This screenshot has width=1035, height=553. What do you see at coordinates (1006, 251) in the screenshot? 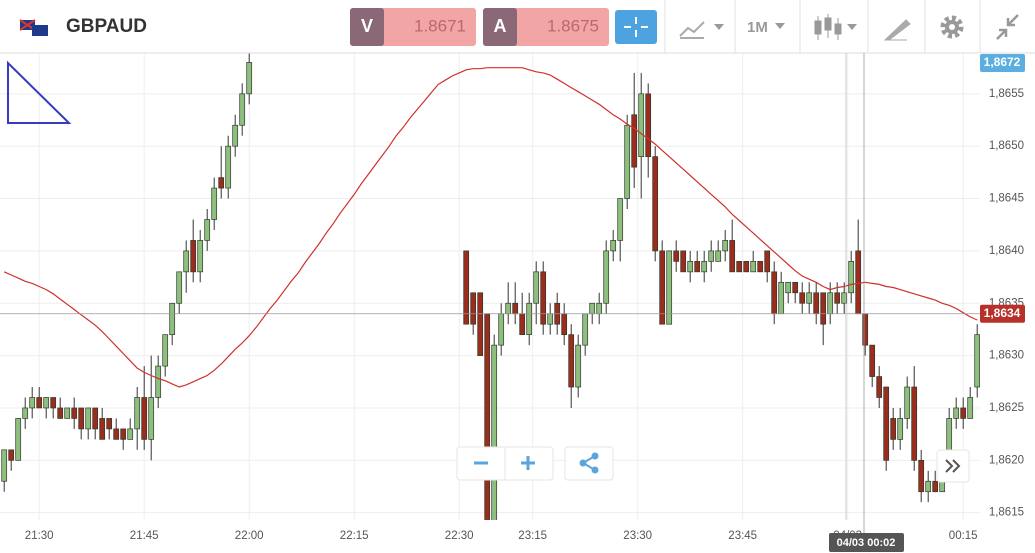
I see `y-tick-label: 1,8640` at bounding box center [1006, 251].